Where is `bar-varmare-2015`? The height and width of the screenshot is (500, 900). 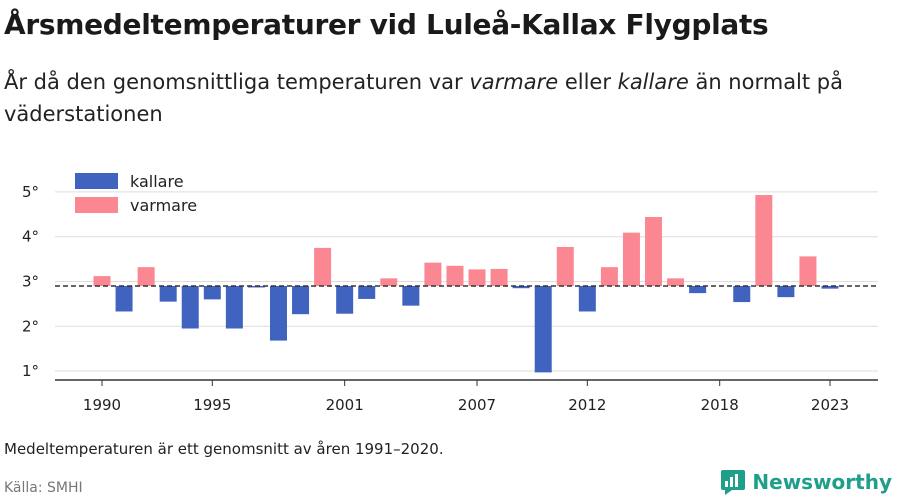 bar-varmare-2015 is located at coordinates (654, 251).